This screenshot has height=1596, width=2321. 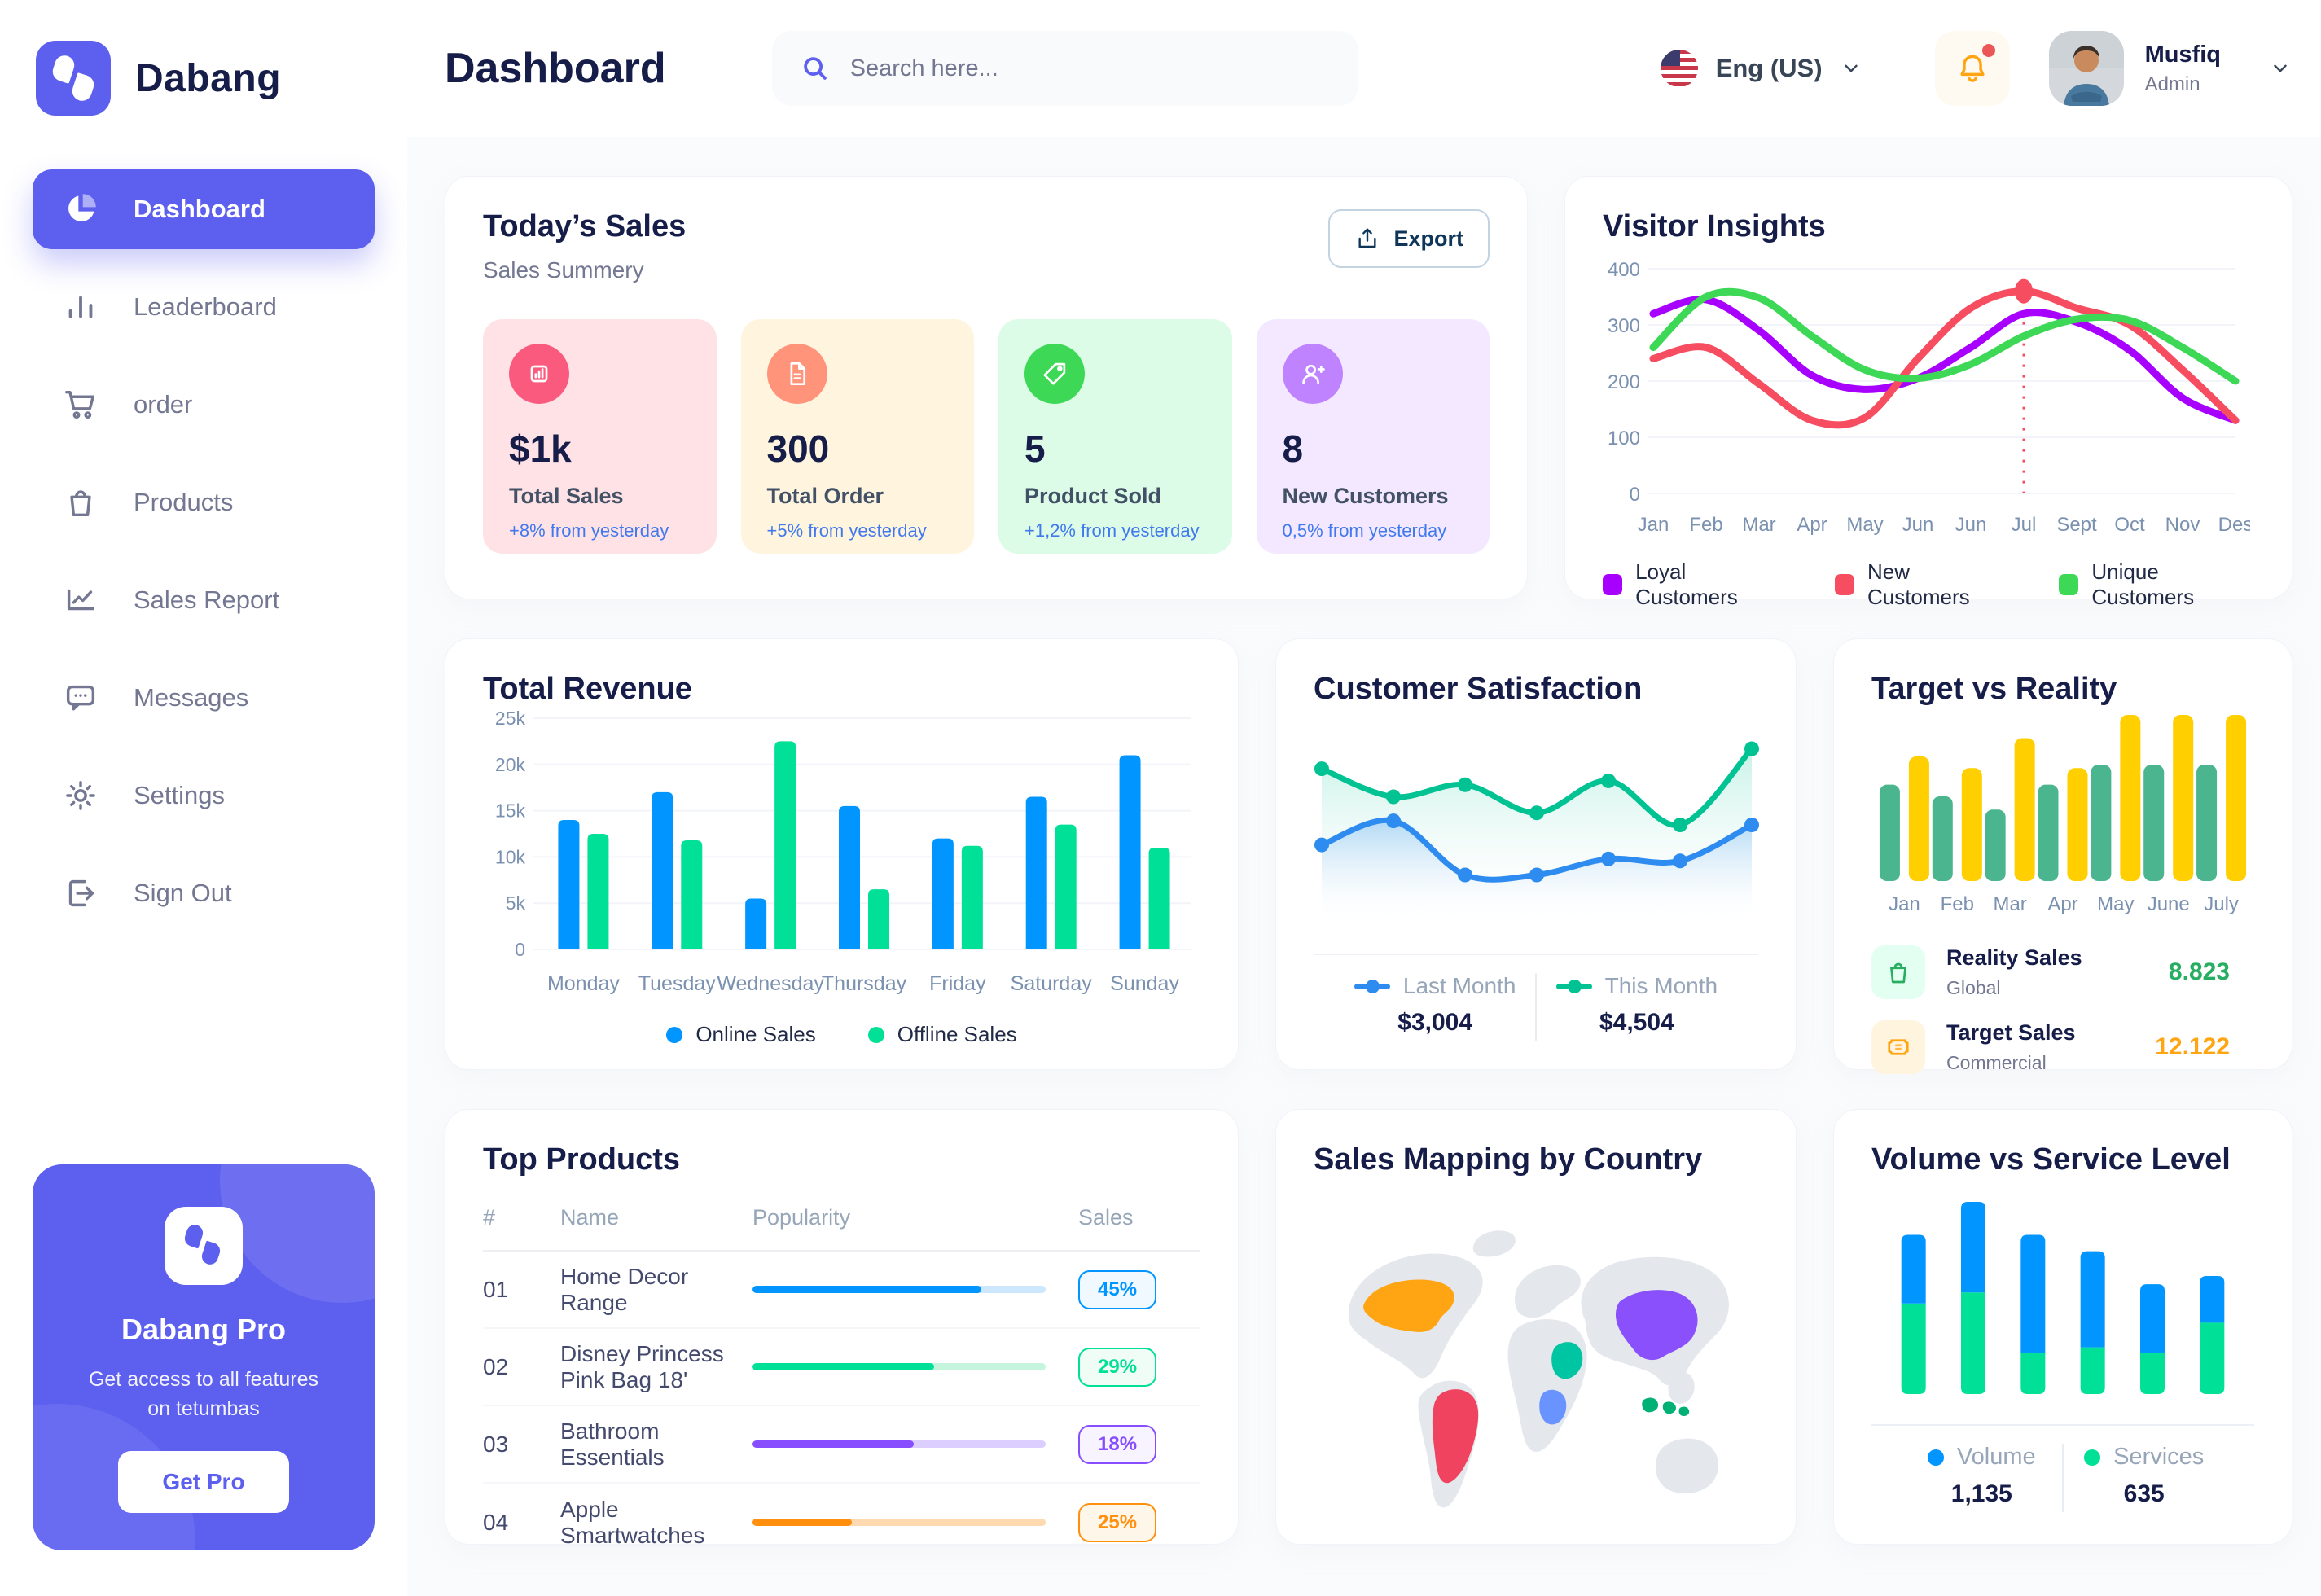 I want to click on svg-text: May, so click(x=1864, y=525).